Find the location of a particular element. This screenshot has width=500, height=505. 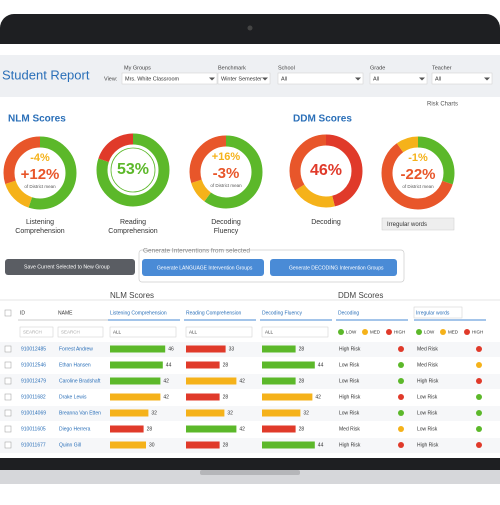

column-header: Irregular words is located at coordinates (433, 313).